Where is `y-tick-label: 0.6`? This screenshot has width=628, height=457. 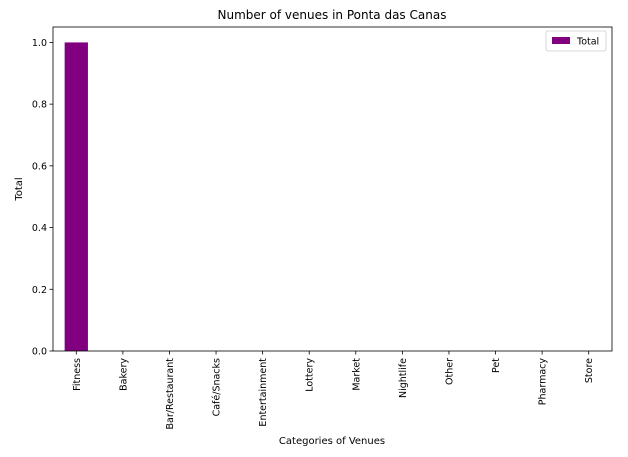 y-tick-label: 0.6 is located at coordinates (39, 166).